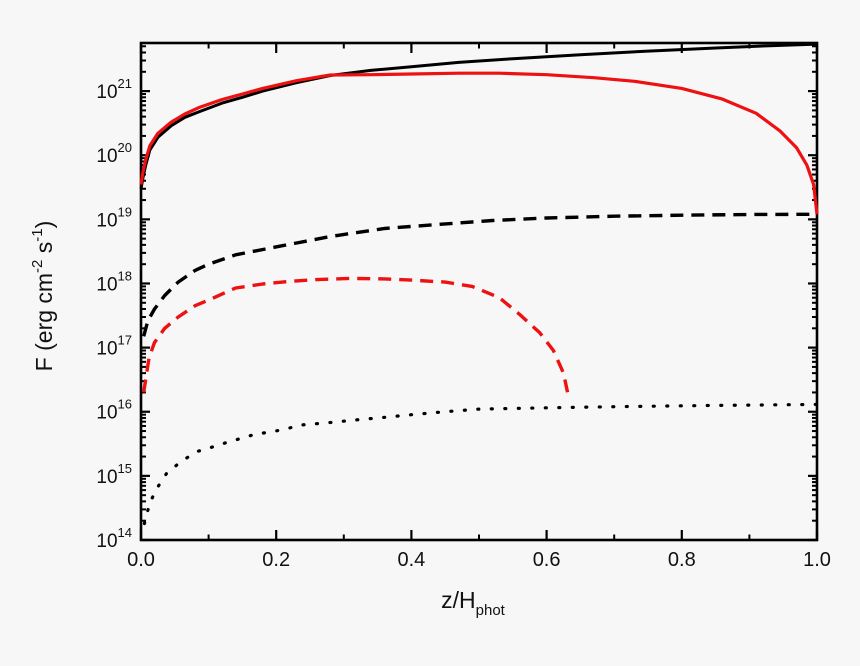 This screenshot has height=666, width=860. I want to click on x-tick-label: 0.8, so click(682, 560).